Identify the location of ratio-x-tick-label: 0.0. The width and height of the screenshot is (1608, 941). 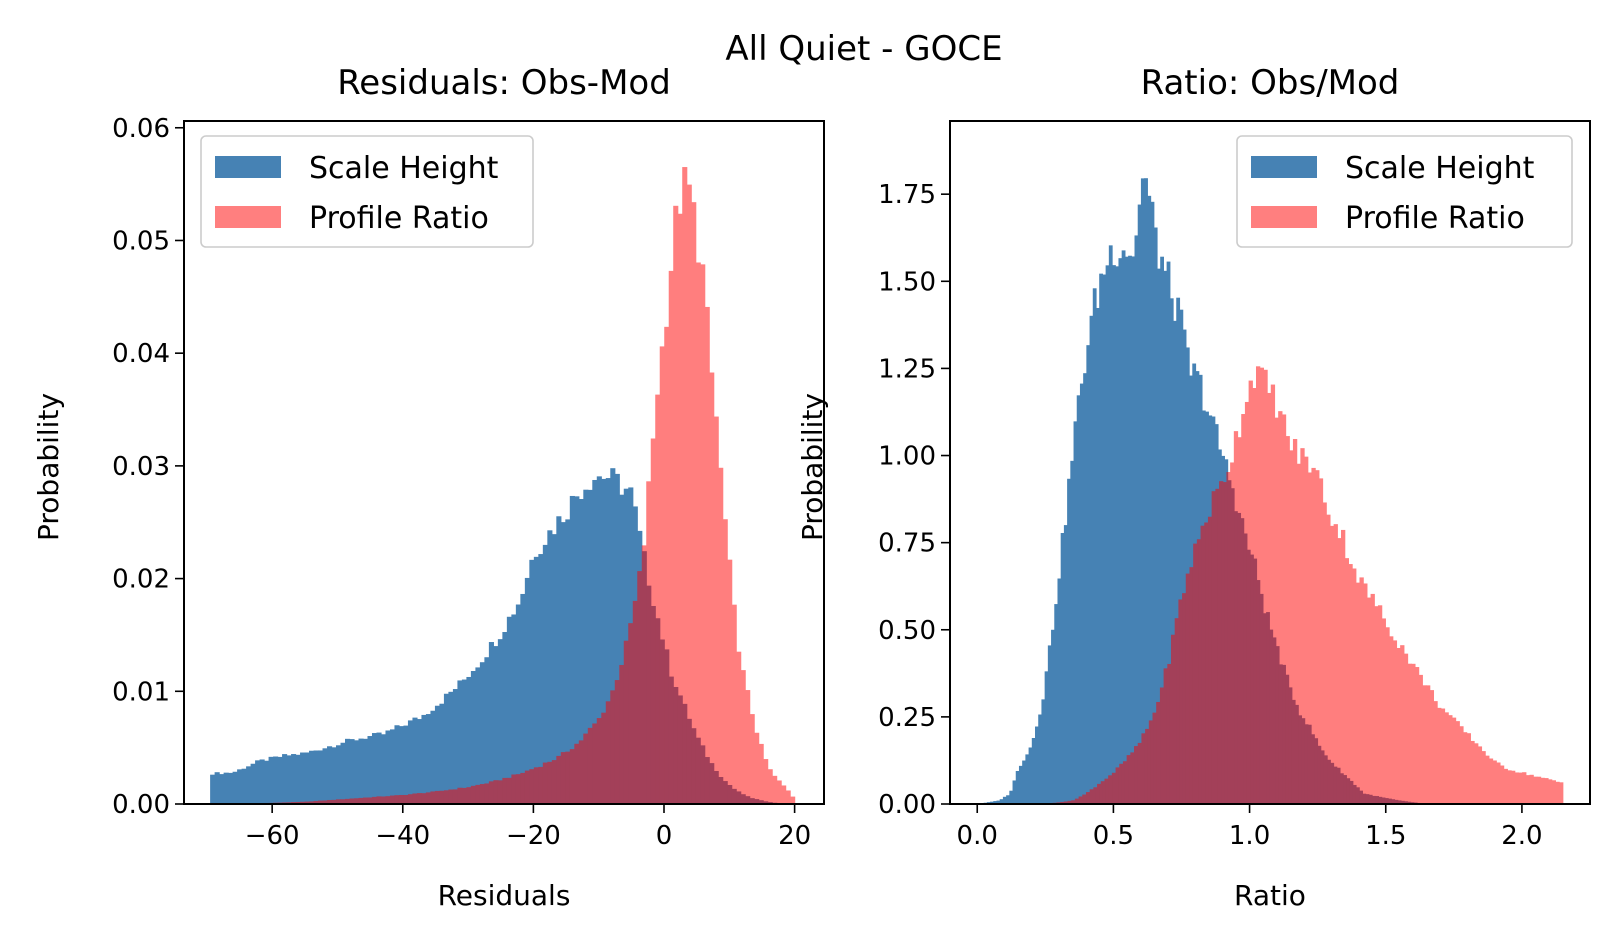
(977, 836).